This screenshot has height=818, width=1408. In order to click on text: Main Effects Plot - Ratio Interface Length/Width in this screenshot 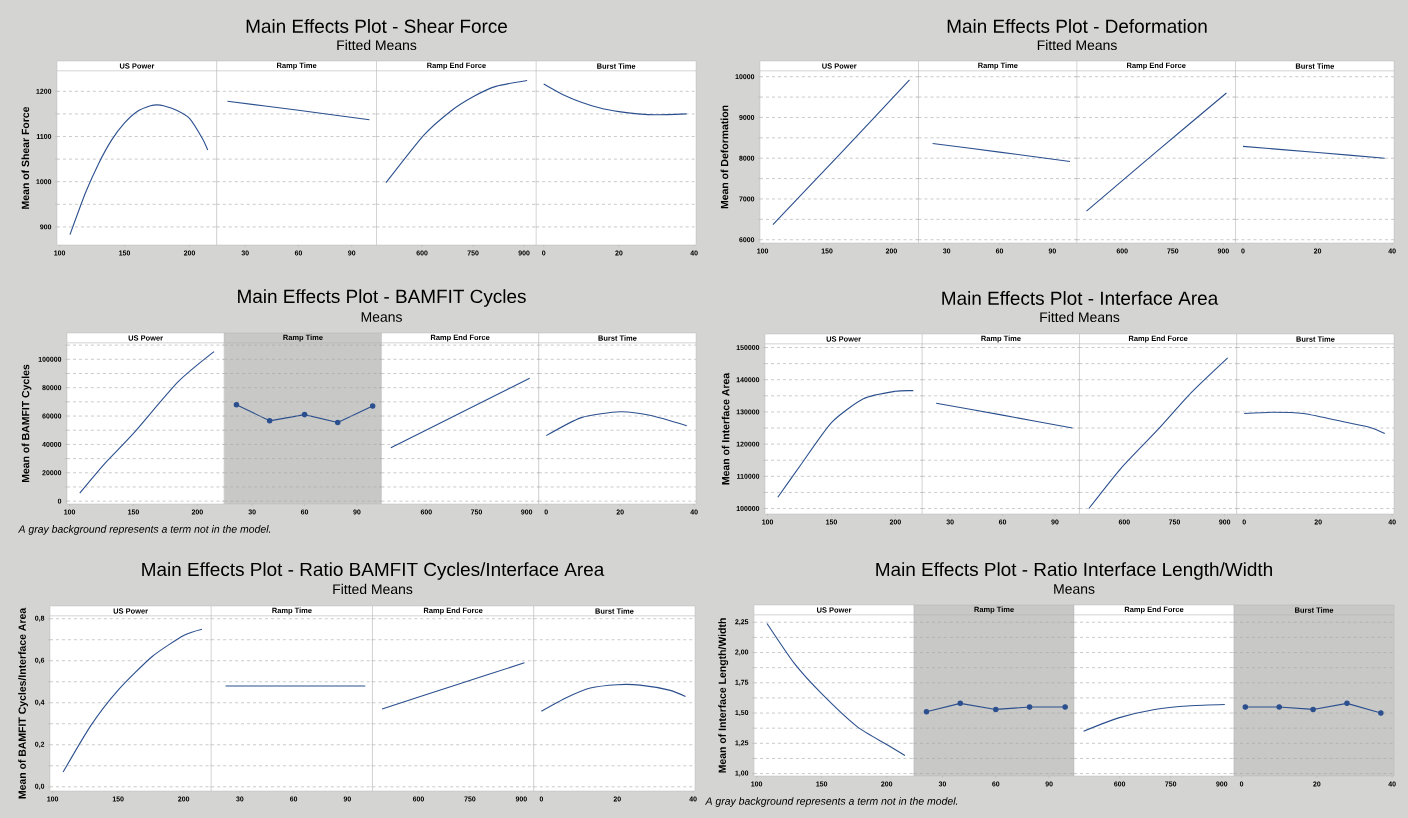, I will do `click(1074, 571)`.